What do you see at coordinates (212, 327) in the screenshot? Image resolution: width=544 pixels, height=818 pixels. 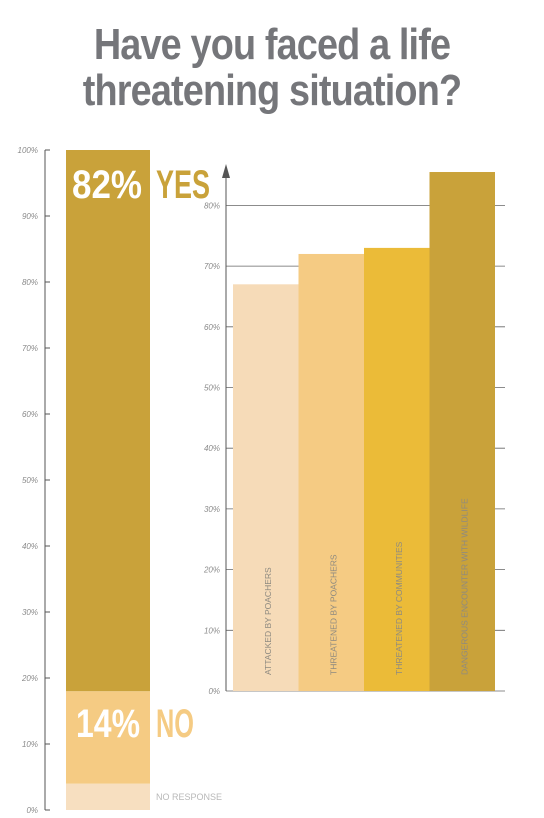 I see `right-y-tick-label: 60%` at bounding box center [212, 327].